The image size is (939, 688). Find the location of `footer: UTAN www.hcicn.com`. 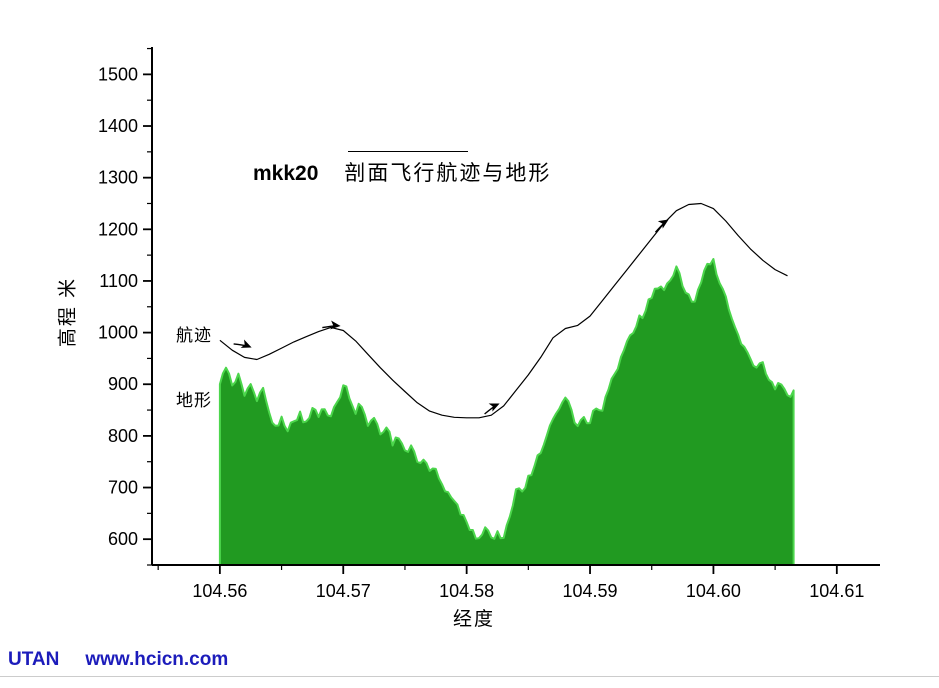

footer: UTAN www.hcicn.com is located at coordinates (118, 660).